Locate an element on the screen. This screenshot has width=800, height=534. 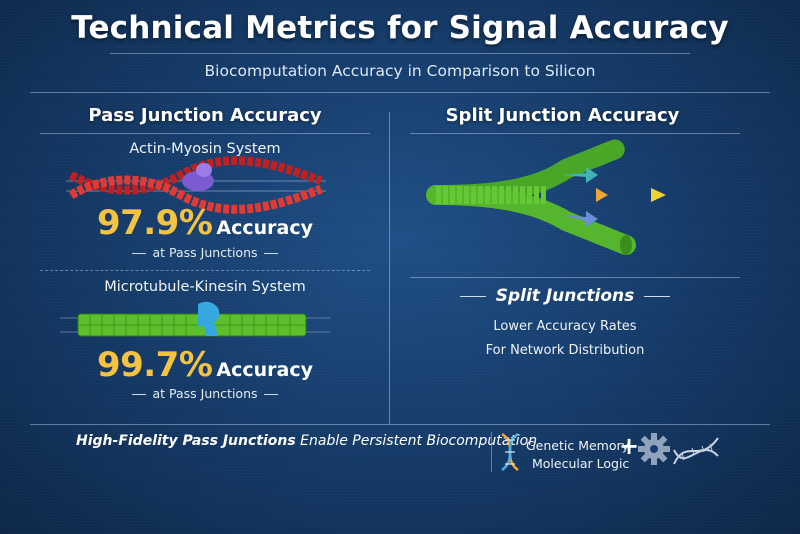
actin-myosin-title: Actin-Myosin System is located at coordinates (205, 149).